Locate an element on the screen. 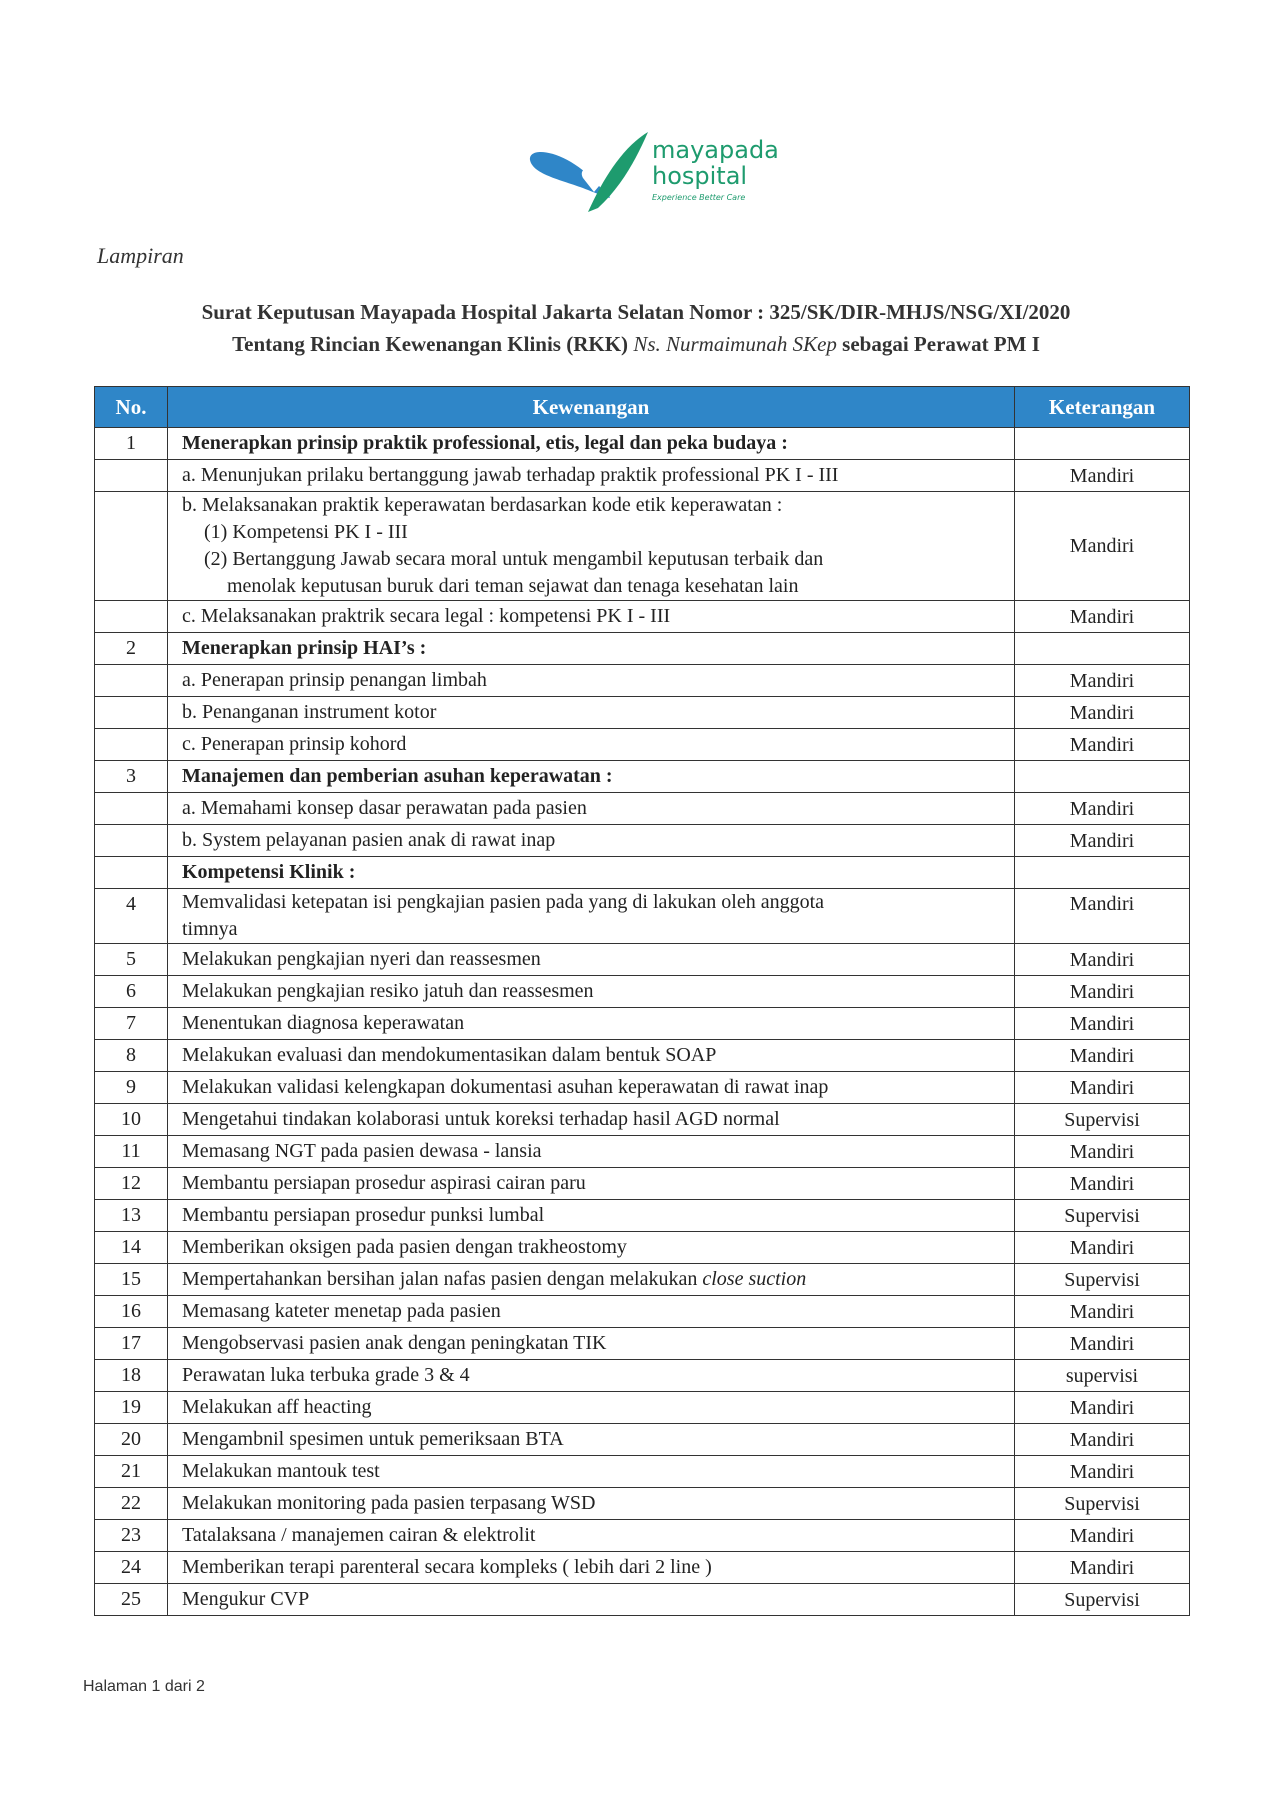  table-row: 7 Menentukan diagnosa keperawatan Mandiri is located at coordinates (642, 1023).